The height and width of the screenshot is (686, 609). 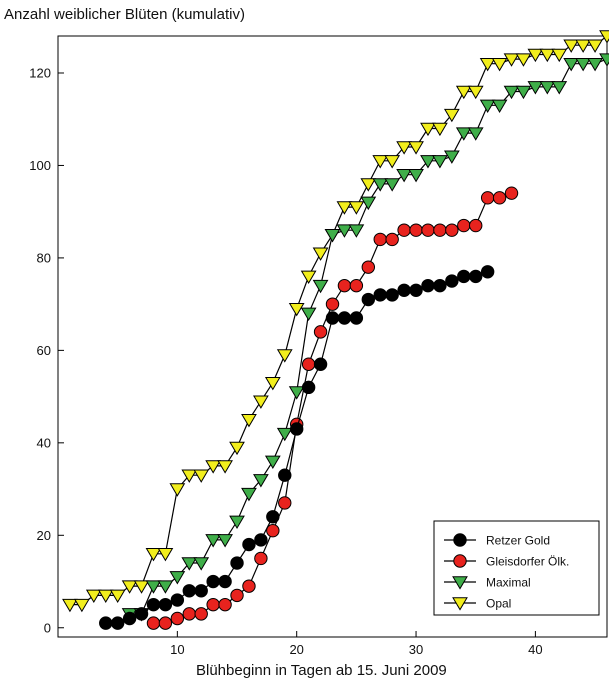 What do you see at coordinates (535, 649) in the screenshot?
I see `x-tick-label: 40` at bounding box center [535, 649].